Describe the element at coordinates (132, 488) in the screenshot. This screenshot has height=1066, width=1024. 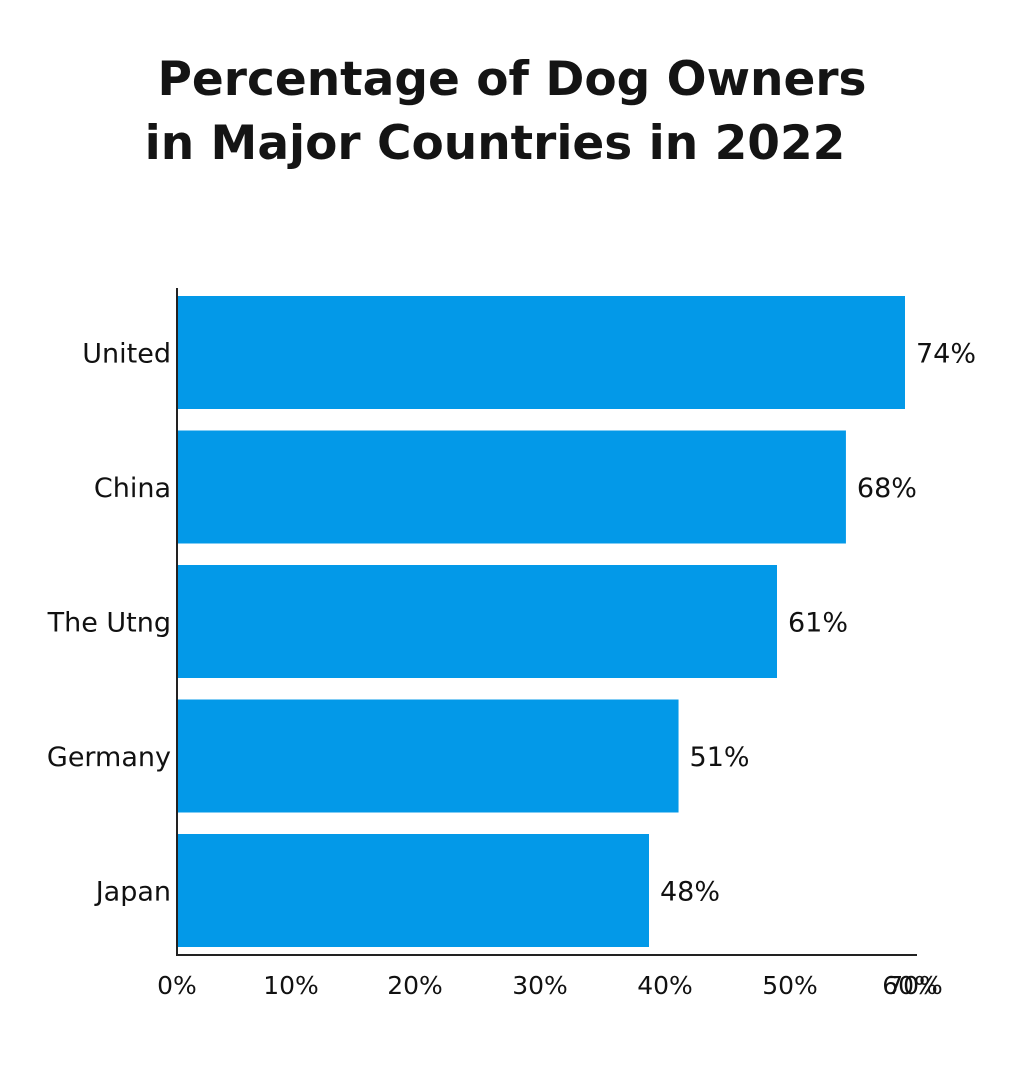
I see `category-label-1: China` at that location.